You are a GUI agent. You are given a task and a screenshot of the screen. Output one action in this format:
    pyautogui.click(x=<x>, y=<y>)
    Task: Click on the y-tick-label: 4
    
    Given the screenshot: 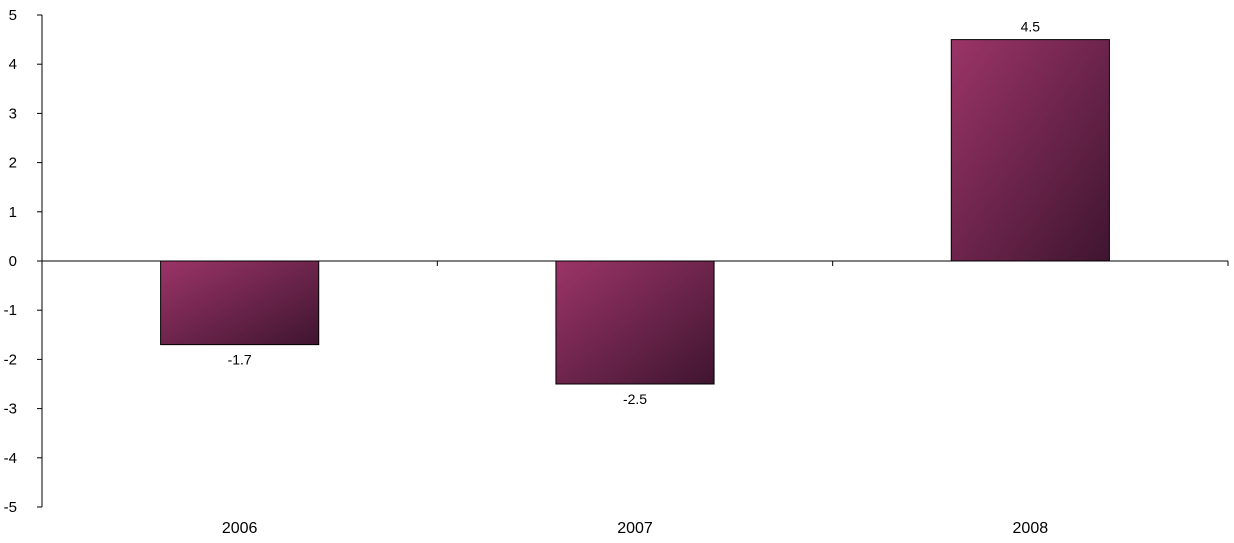 What is the action you would take?
    pyautogui.click(x=13, y=64)
    